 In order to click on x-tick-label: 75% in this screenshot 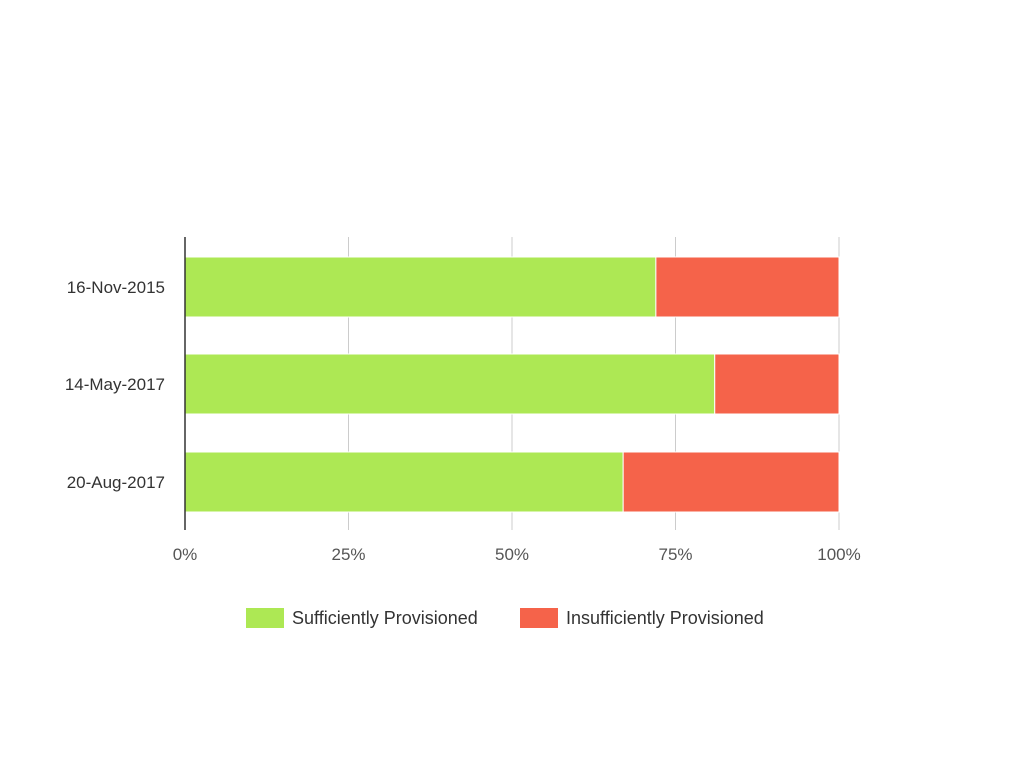, I will do `click(675, 554)`.